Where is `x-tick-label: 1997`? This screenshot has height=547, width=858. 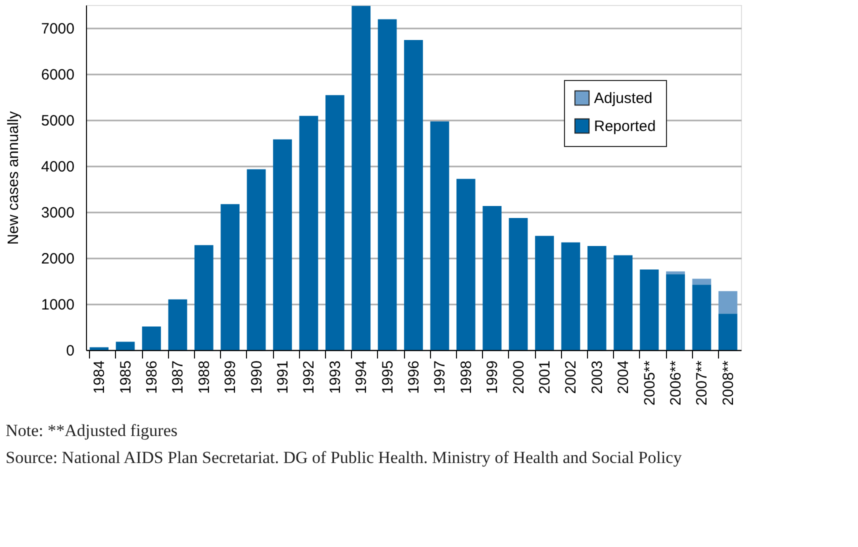
x-tick-label: 1997 is located at coordinates (440, 377).